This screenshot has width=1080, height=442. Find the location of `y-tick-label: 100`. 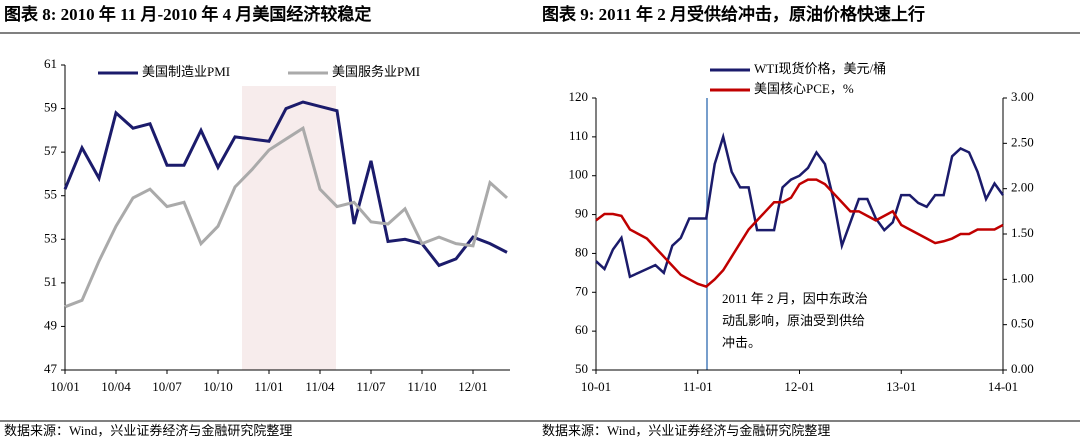

y-tick-label: 100 is located at coordinates (579, 174).